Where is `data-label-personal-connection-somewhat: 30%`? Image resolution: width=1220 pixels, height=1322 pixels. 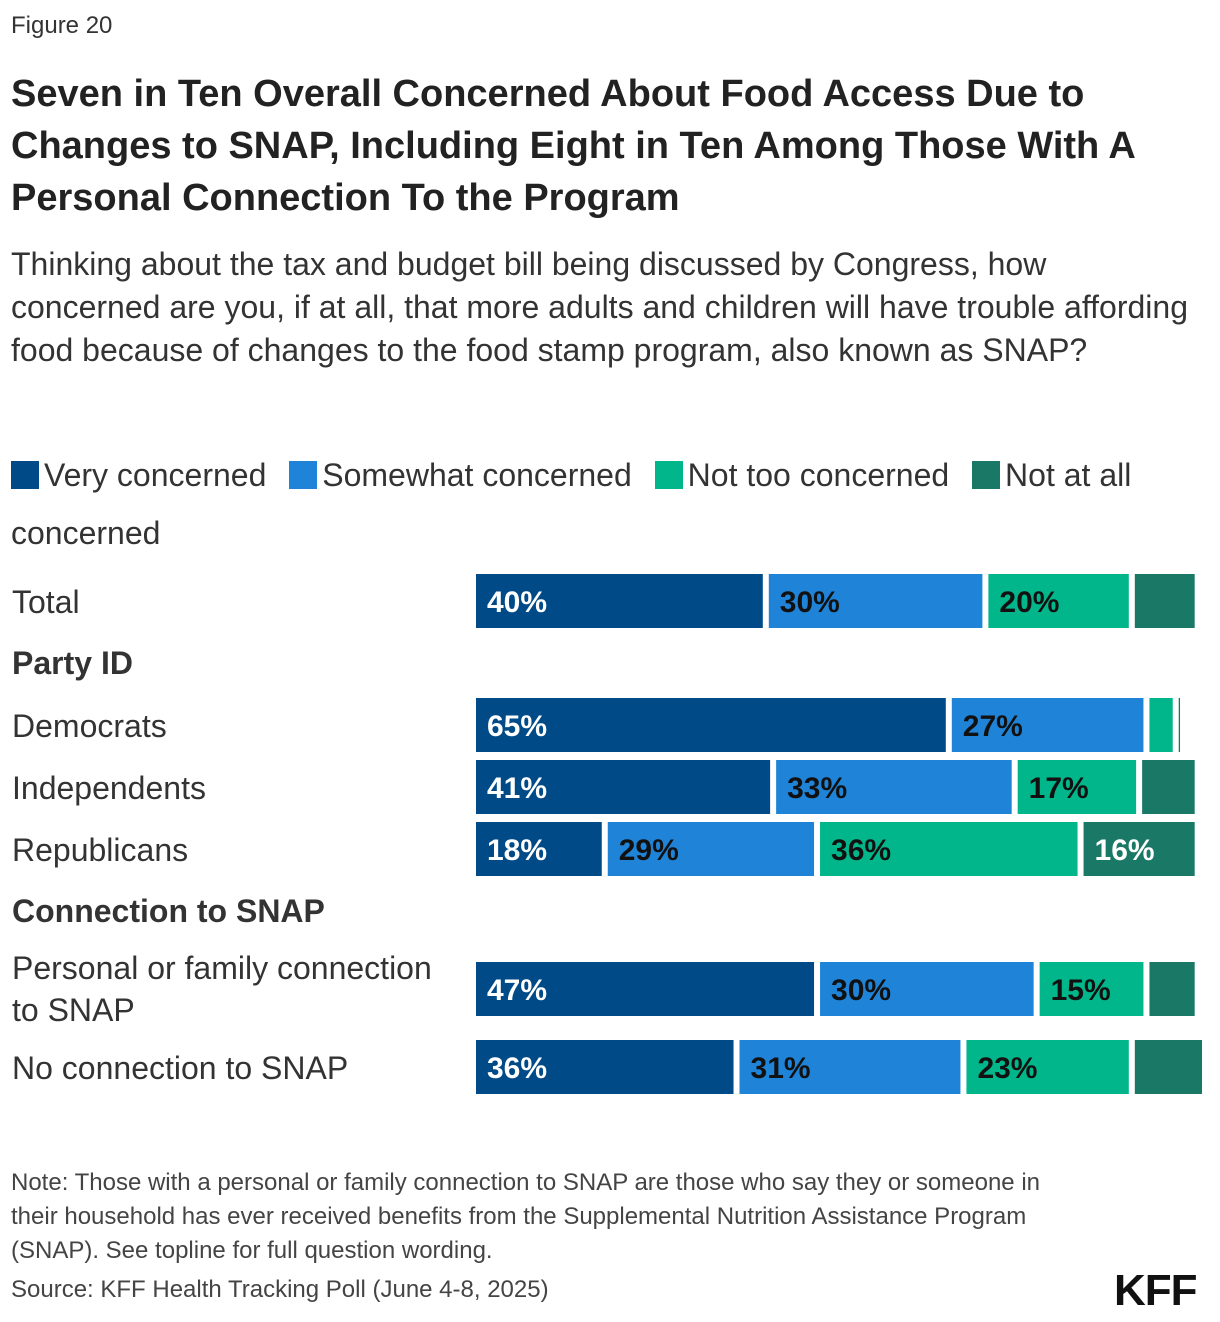 data-label-personal-connection-somewhat: 30% is located at coordinates (861, 990).